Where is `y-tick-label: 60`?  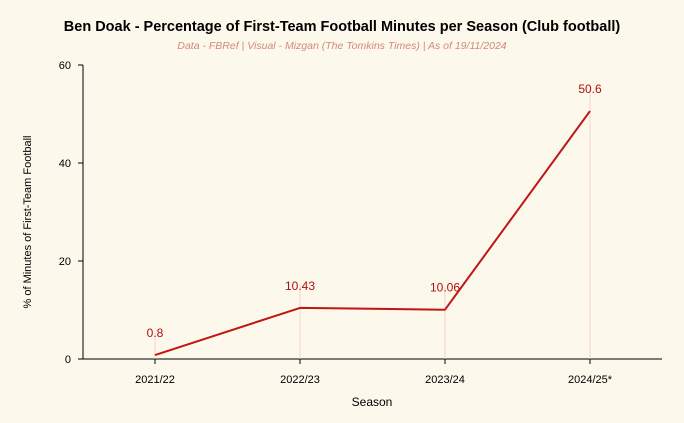
y-tick-label: 60 is located at coordinates (65, 66).